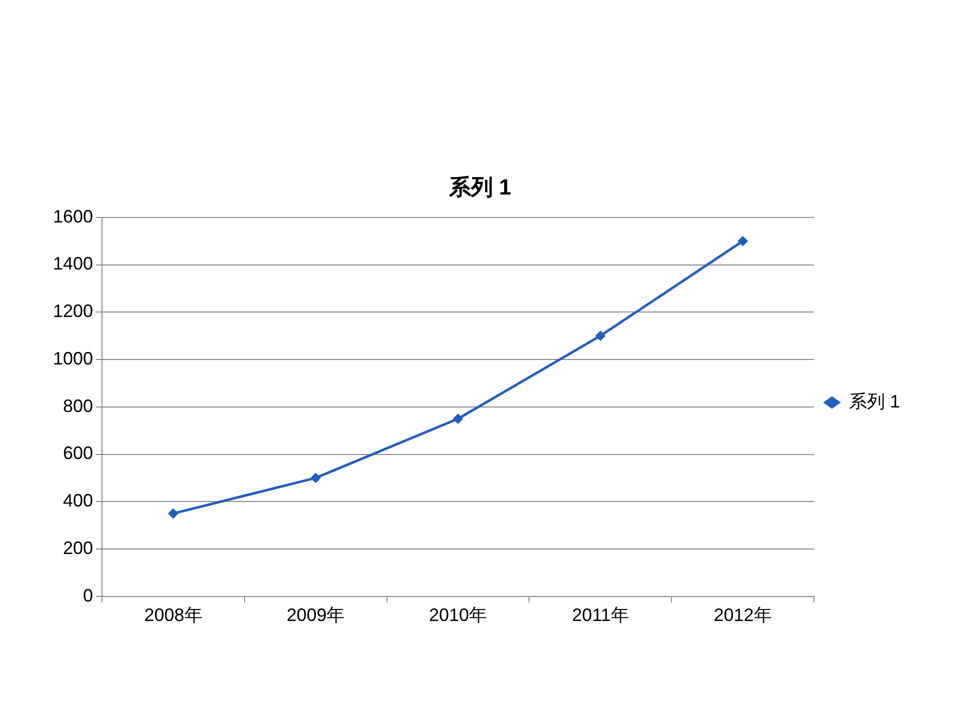 Image resolution: width=960 pixels, height=720 pixels. What do you see at coordinates (743, 615) in the screenshot?
I see `x-tick-label: 2012年` at bounding box center [743, 615].